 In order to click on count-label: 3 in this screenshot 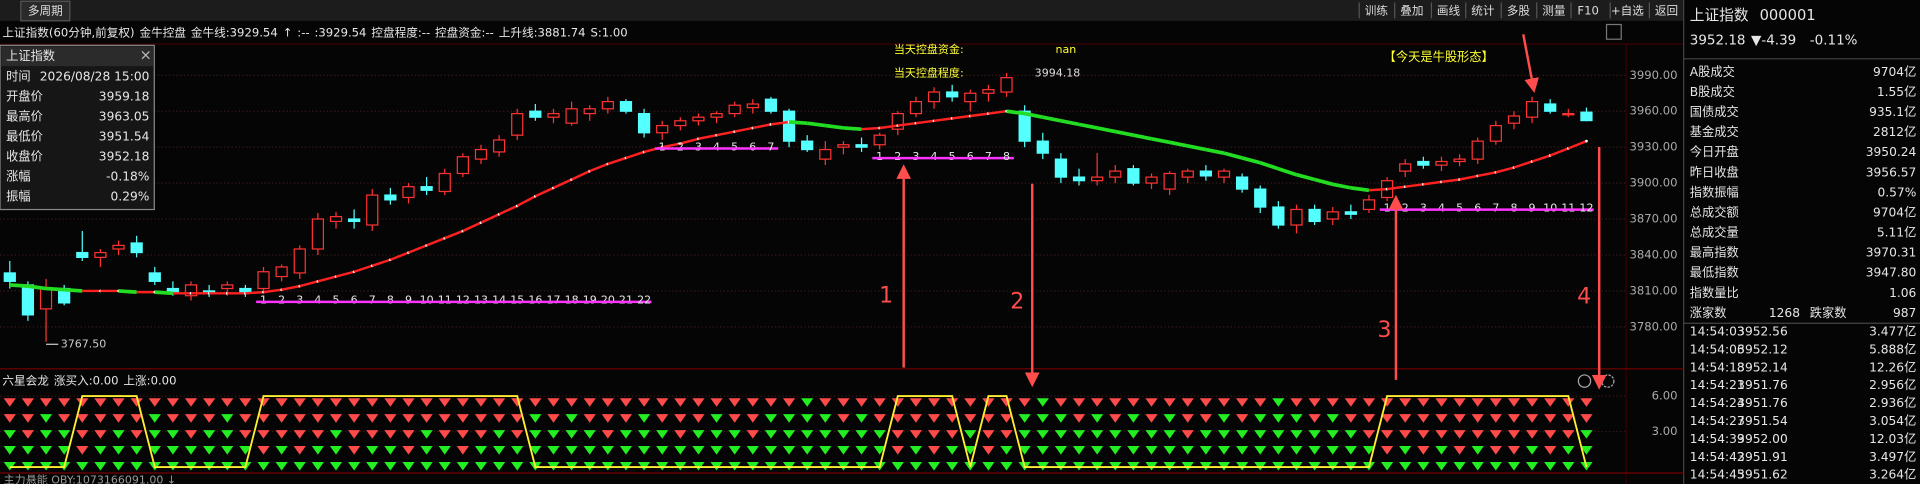, I will do `click(299, 300)`.